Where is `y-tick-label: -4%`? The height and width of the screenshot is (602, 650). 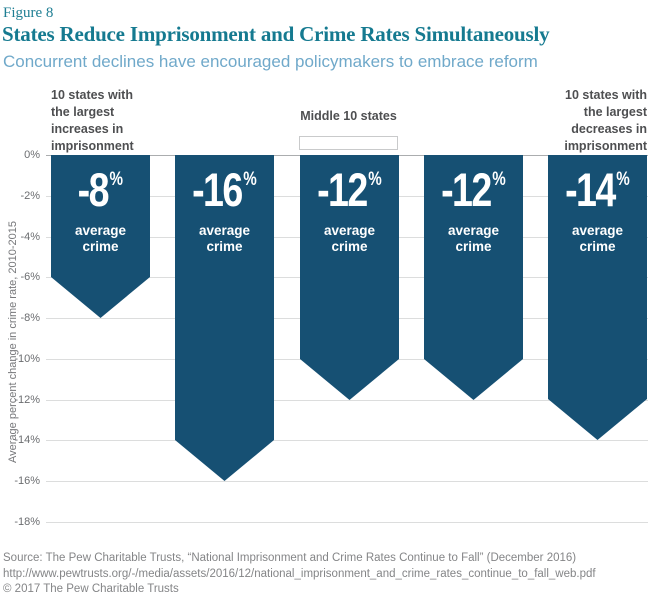
y-tick-label: -4% is located at coordinates (30, 237).